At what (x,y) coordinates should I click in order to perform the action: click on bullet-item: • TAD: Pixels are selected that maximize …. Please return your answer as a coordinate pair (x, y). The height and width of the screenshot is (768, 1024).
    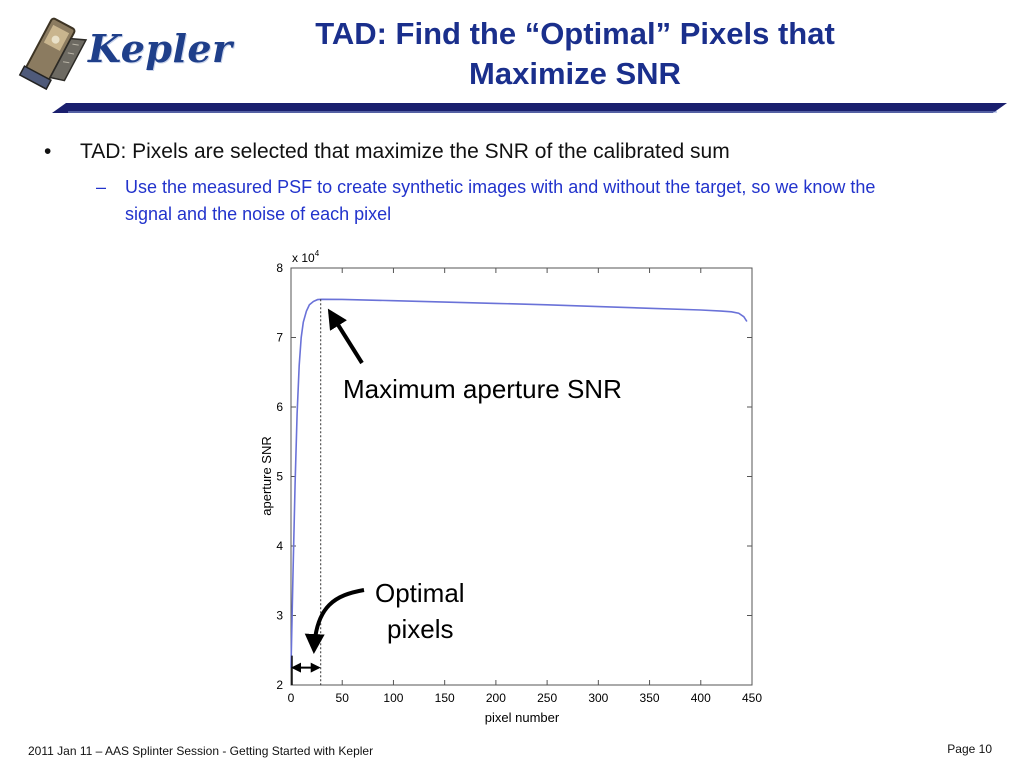
    Looking at the image, I should click on (387, 152).